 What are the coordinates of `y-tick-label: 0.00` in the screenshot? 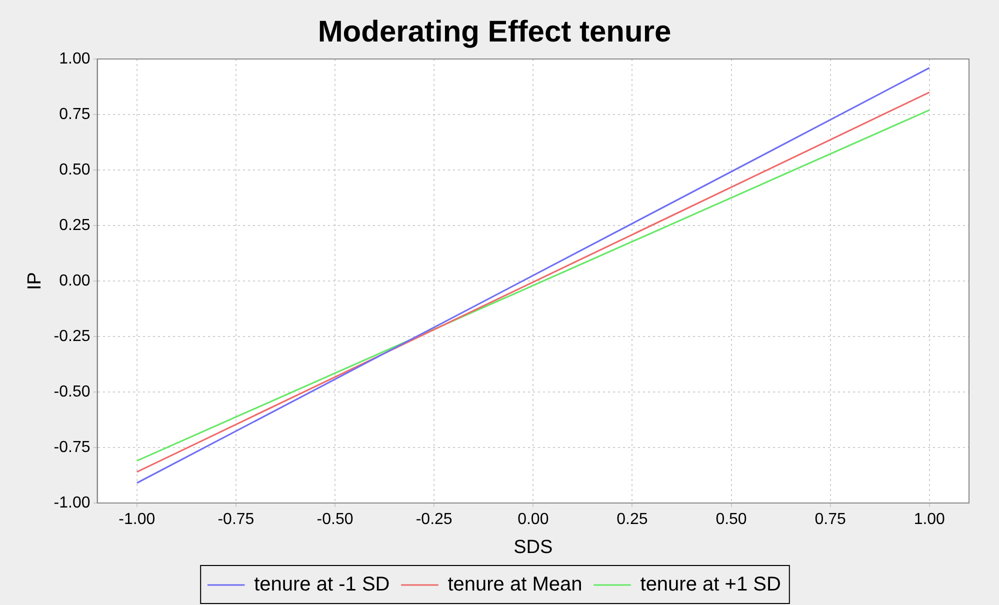 It's located at (74, 281).